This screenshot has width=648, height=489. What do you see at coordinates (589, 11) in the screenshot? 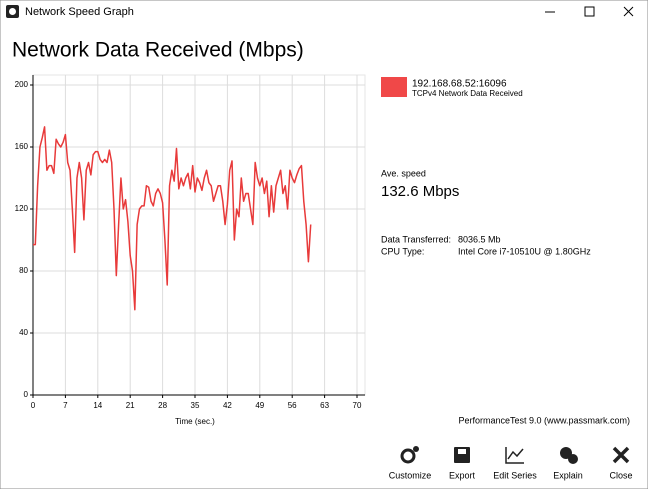
I see `maximize-button` at bounding box center [589, 11].